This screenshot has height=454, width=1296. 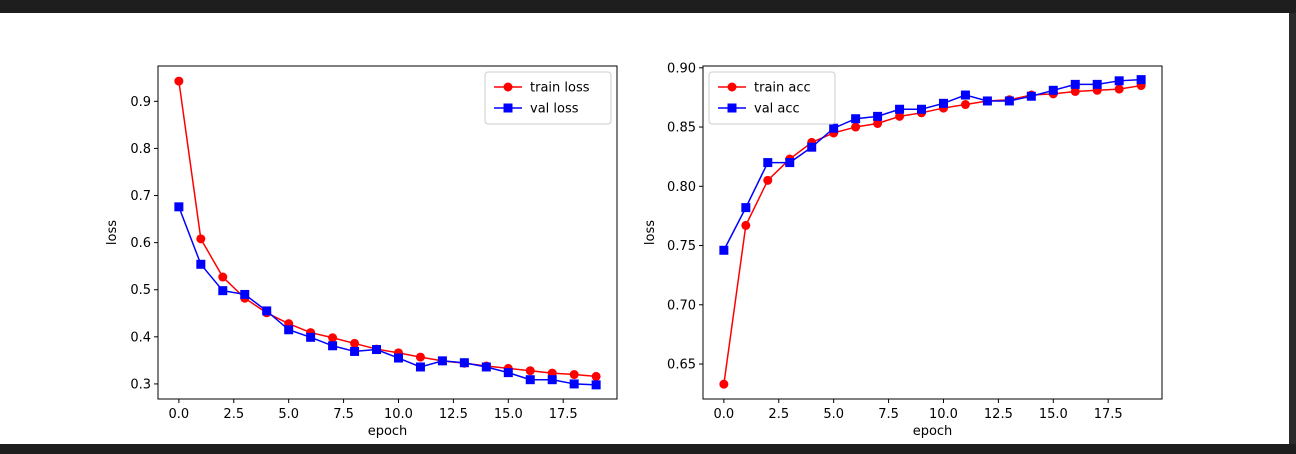 I want to click on y-tick-label: 0.7, so click(x=140, y=196).